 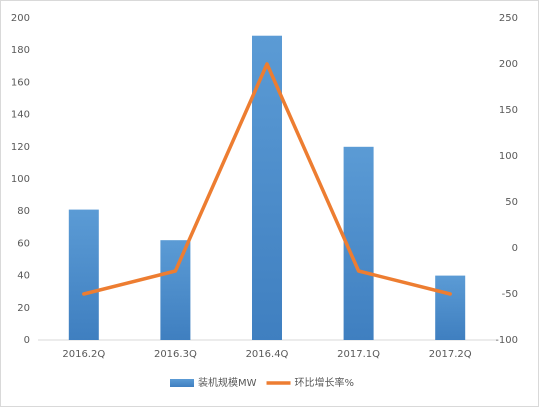 I want to click on legend-label: 环比增长率%, so click(x=325, y=382).